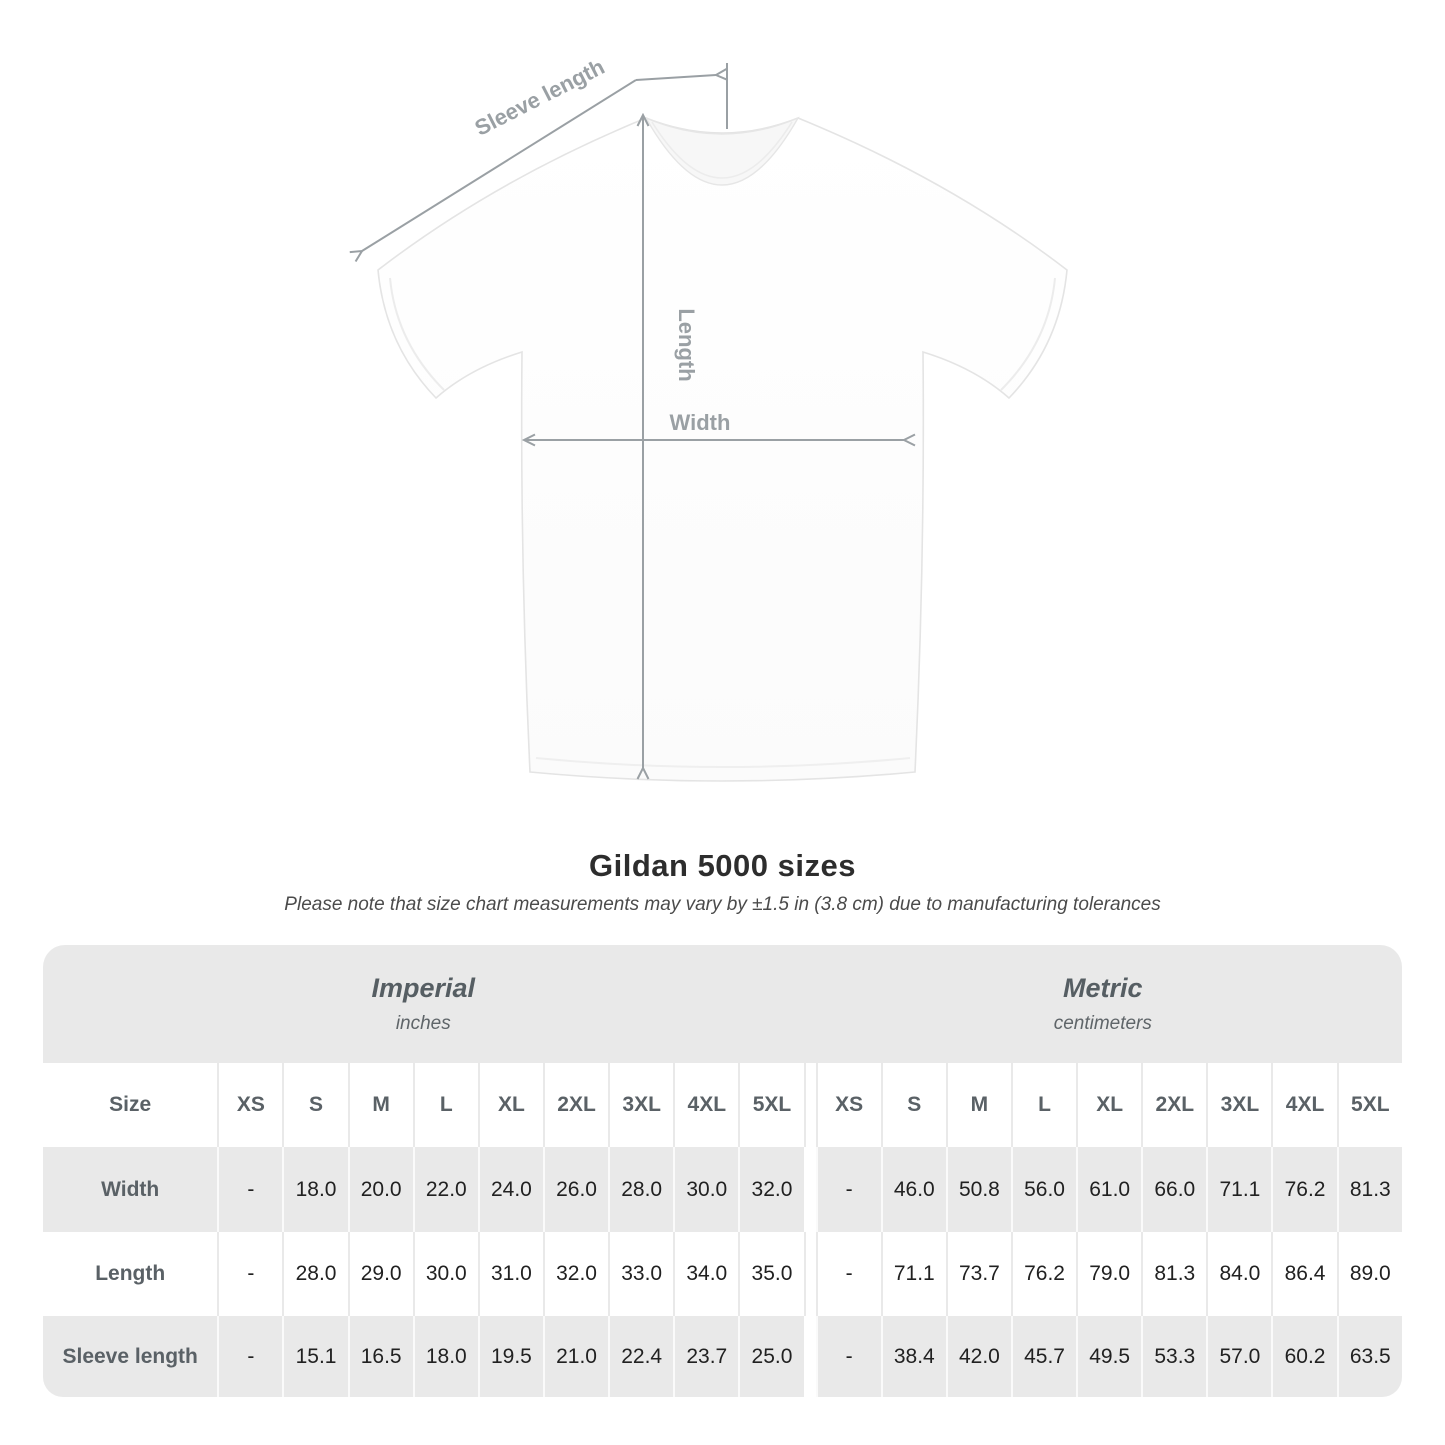 The image size is (1445, 1445). I want to click on imperial-unit: inches, so click(423, 1023).